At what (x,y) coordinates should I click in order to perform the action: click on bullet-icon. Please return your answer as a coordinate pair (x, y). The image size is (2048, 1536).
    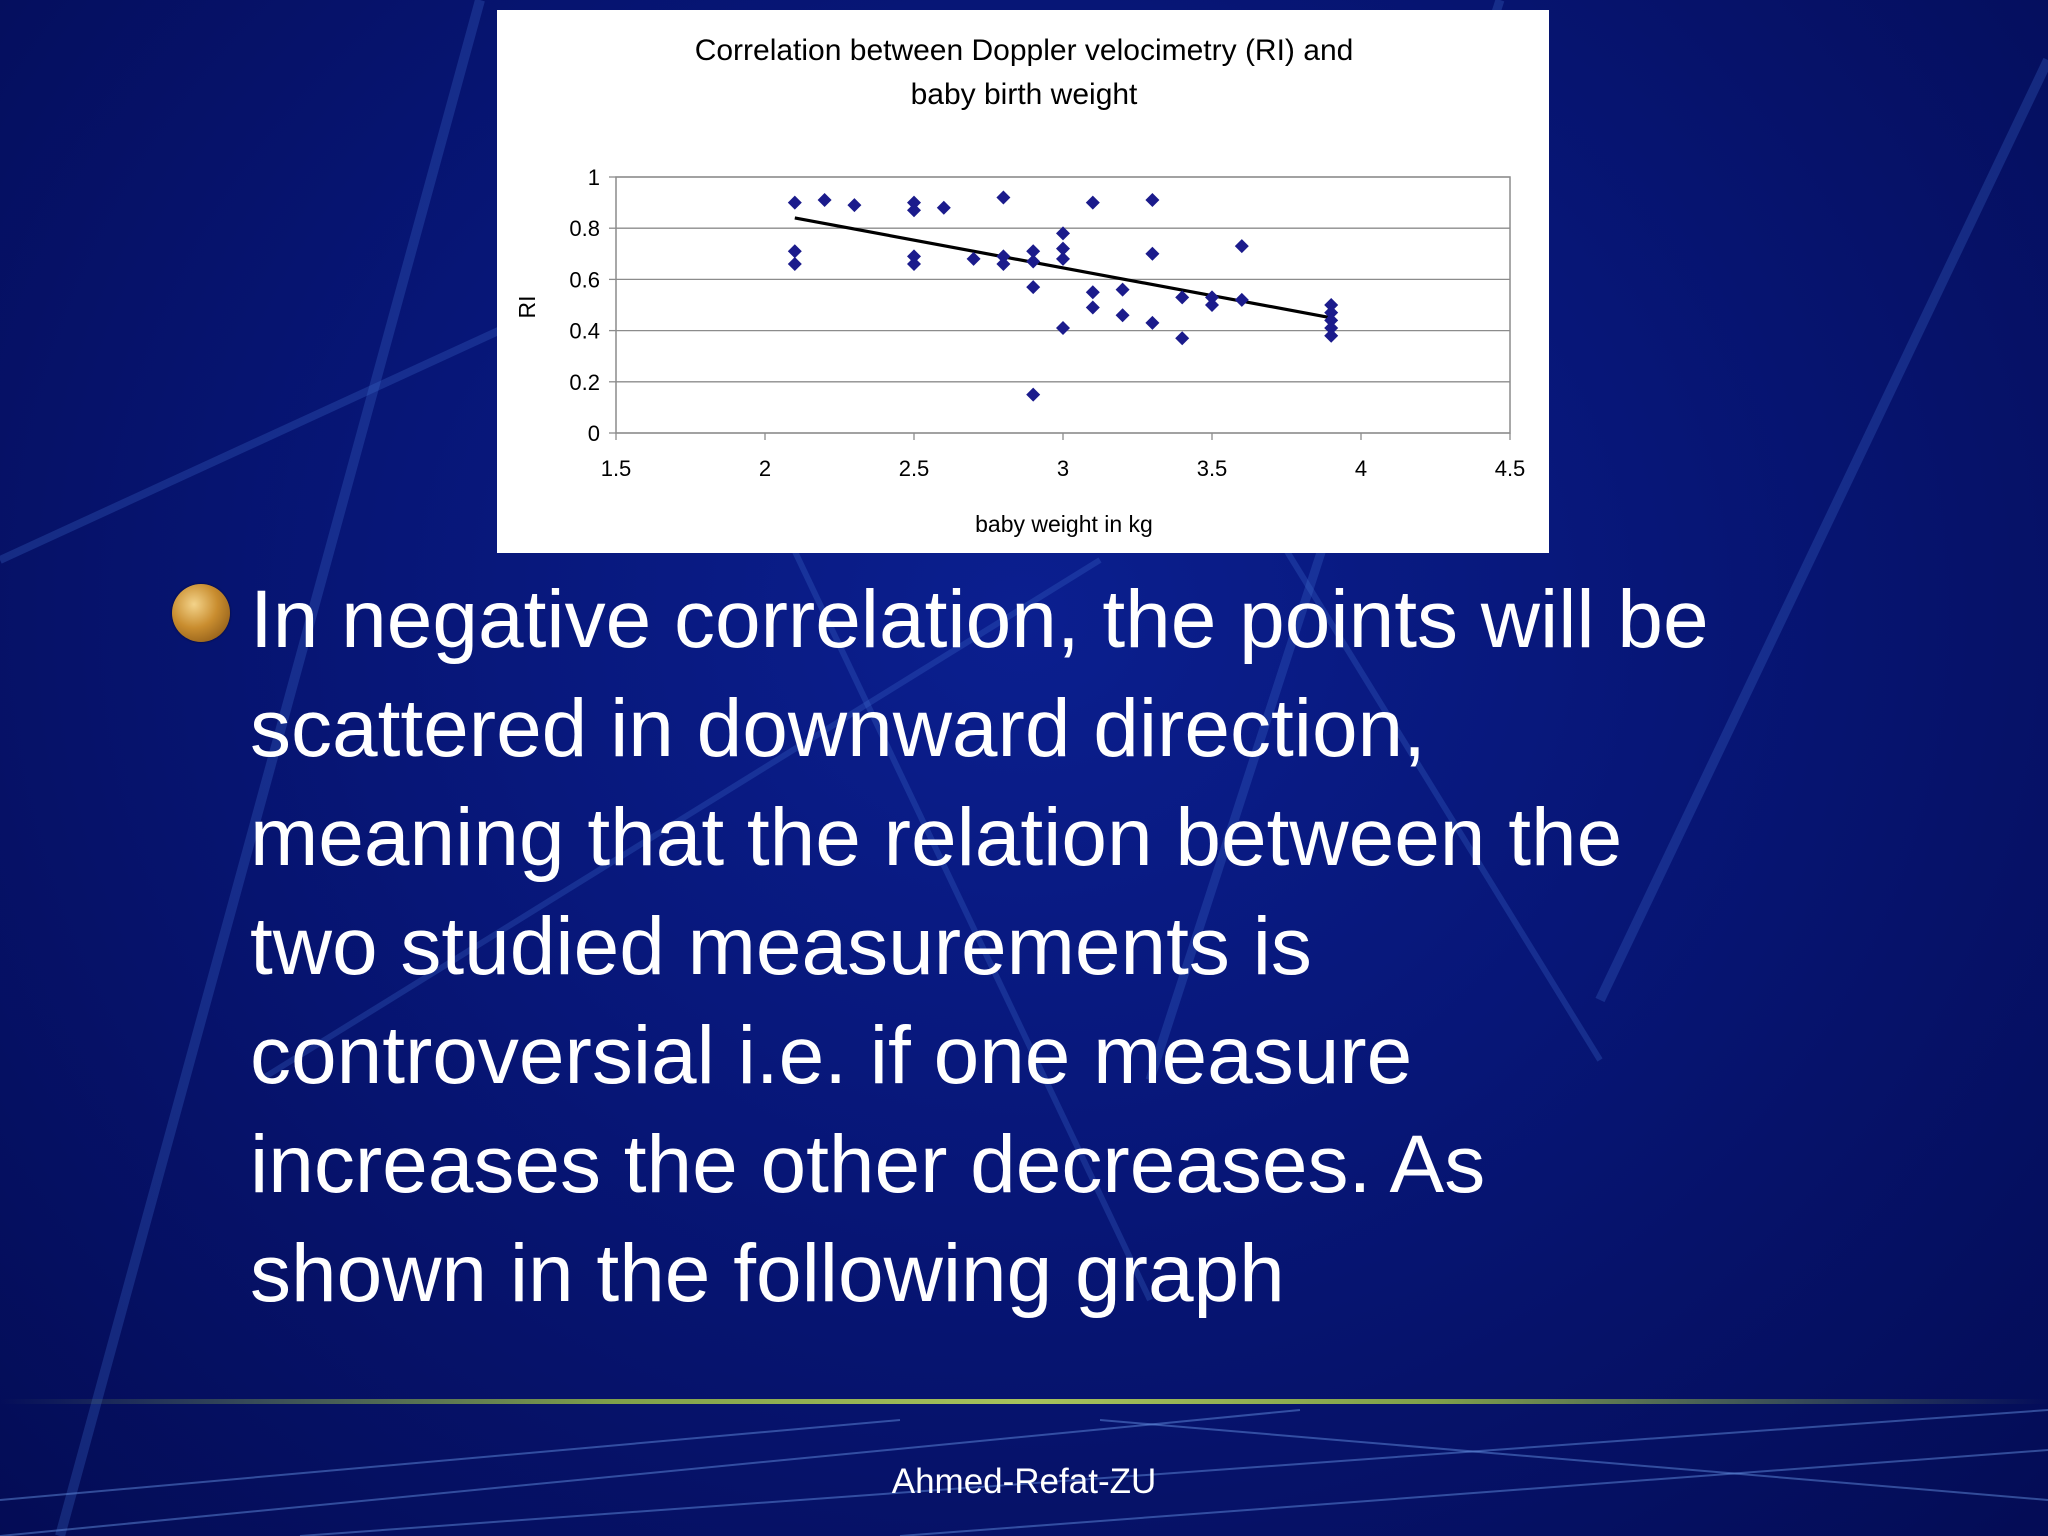
    Looking at the image, I should click on (201, 613).